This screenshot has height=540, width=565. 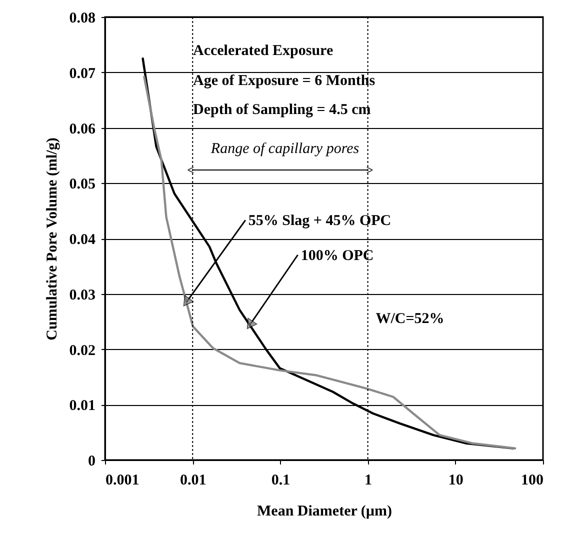 I want to click on annotation: Age of Exposure = 6 Months, so click(x=284, y=81).